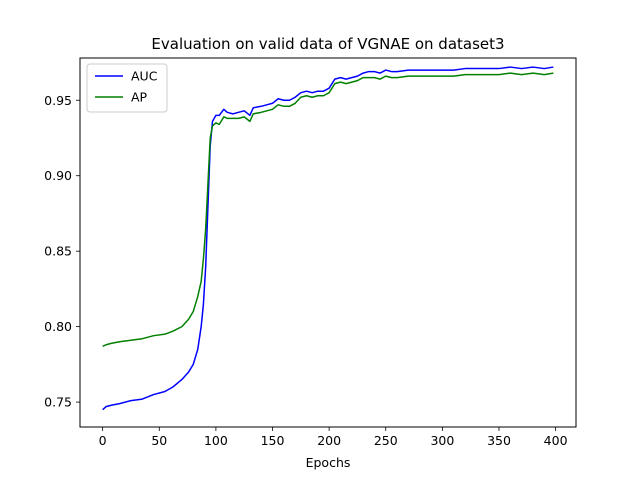  I want to click on x-tick-label: 350, so click(499, 440).